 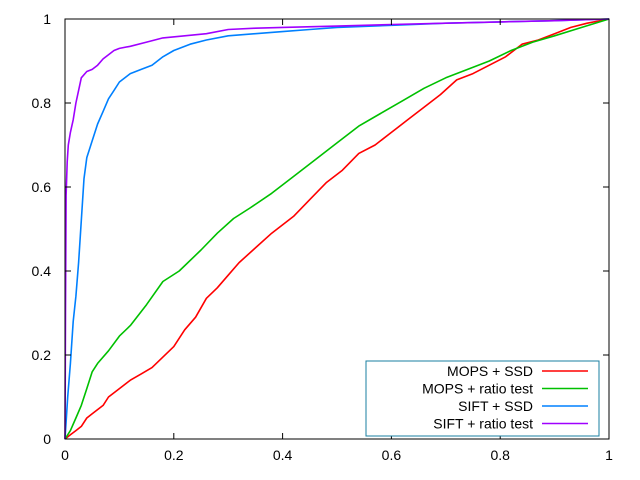 I want to click on y-tick-label: 0.6, so click(x=42, y=187).